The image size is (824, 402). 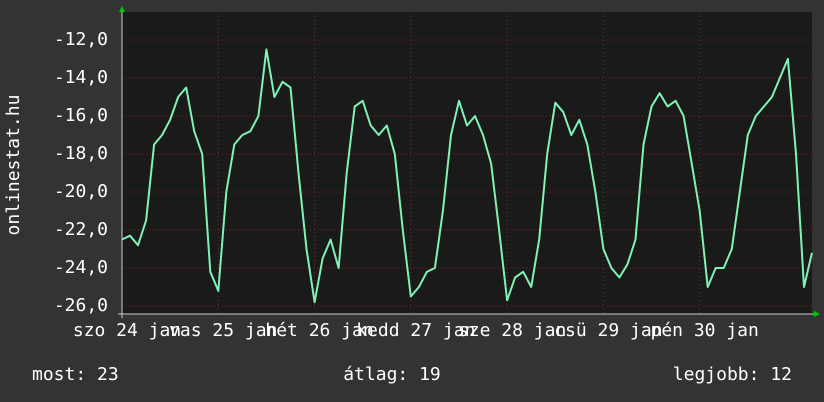 I want to click on y-arrow, so click(x=122, y=9).